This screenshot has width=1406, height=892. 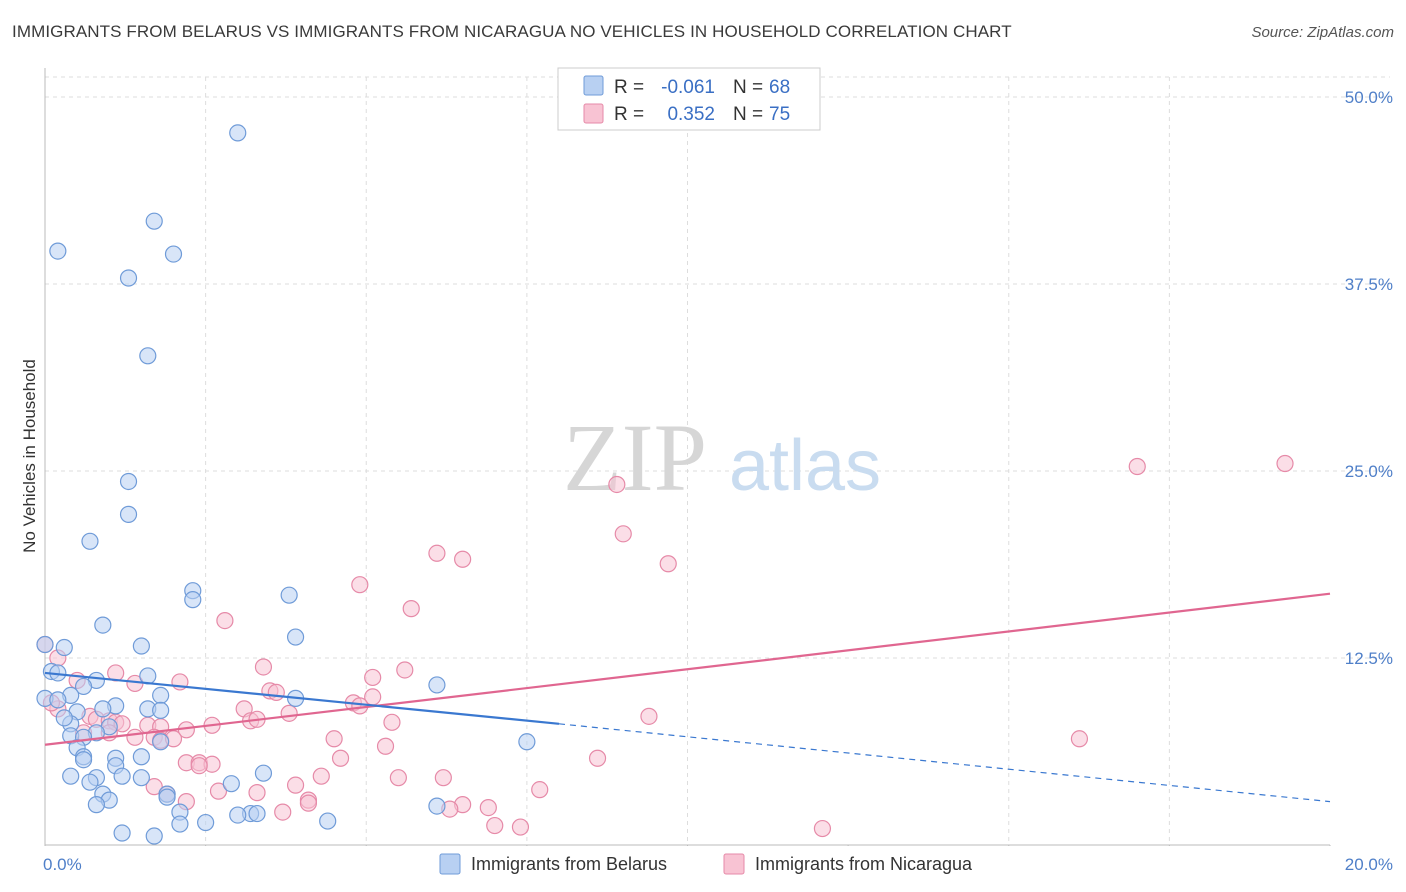 What do you see at coordinates (635, 457) in the screenshot?
I see `watermark-zip: ZIP` at bounding box center [635, 457].